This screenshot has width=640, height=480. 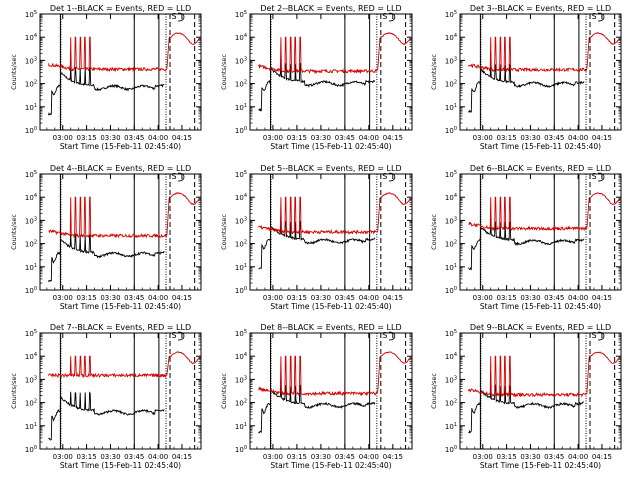 I want to click on panel-title: Det 4--BLACK = Events, RED = LLD, so click(x=120, y=168).